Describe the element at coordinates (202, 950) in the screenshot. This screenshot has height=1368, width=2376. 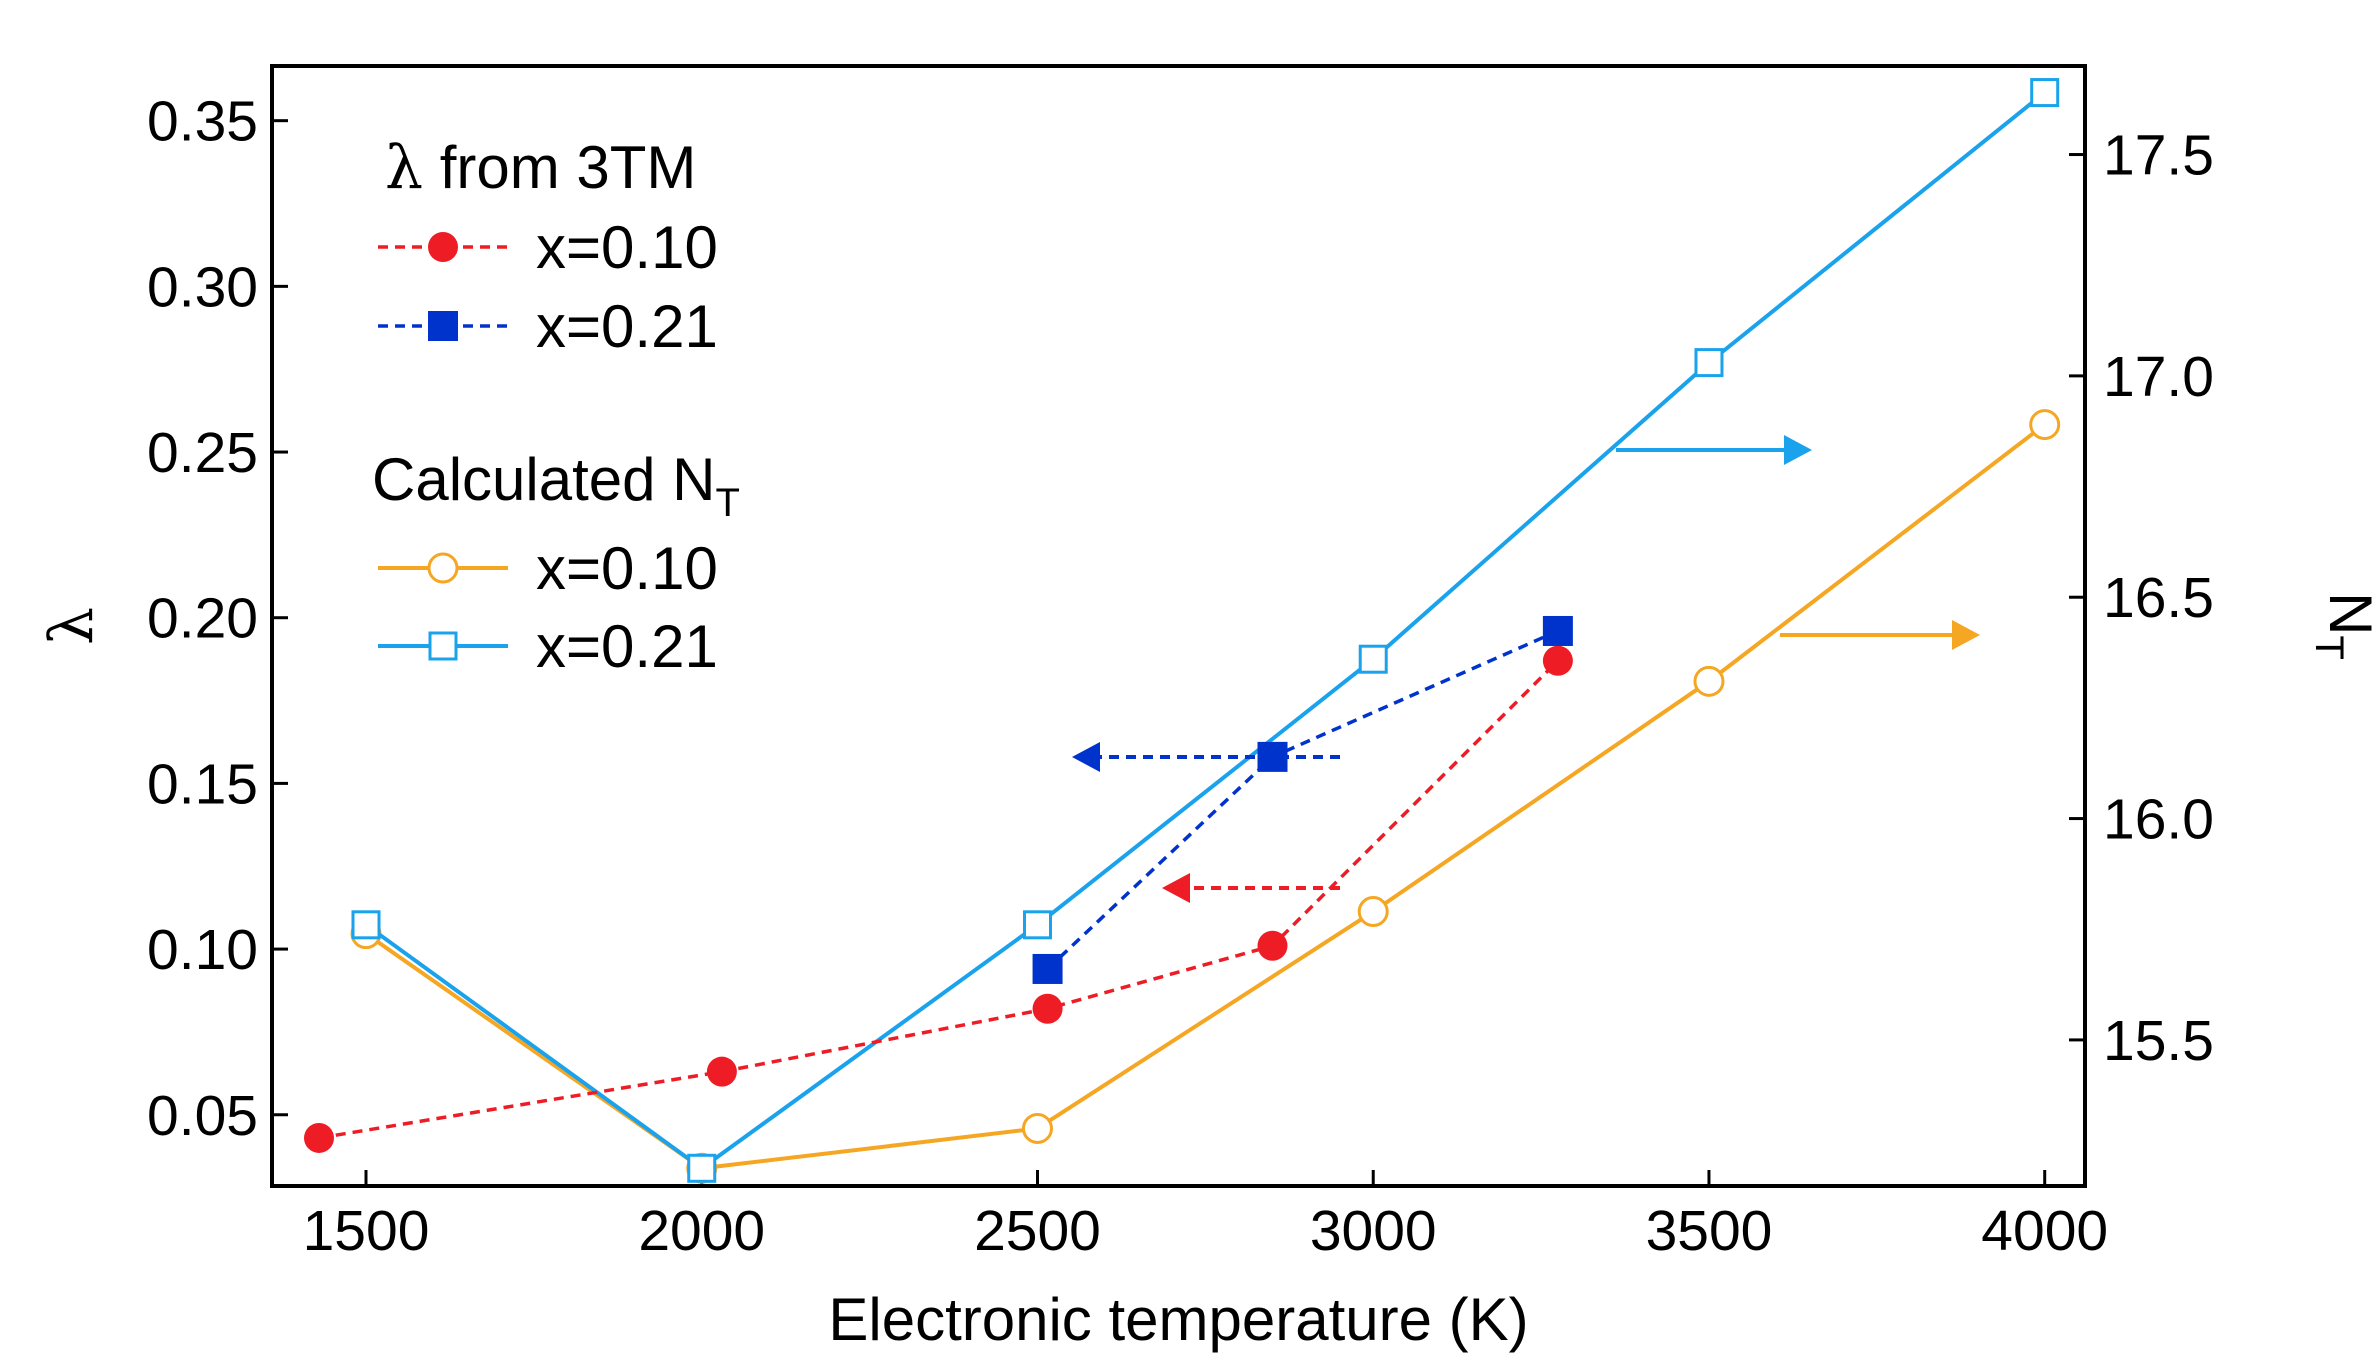
I see `y-left-tick-label: 0.10` at that location.